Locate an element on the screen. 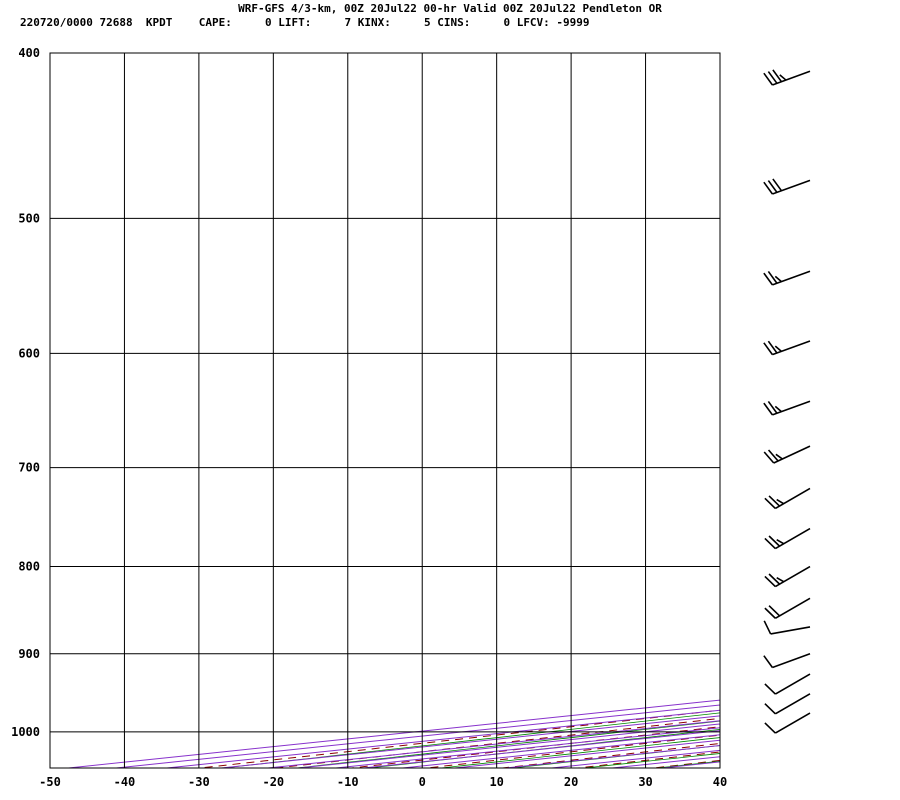 Image resolution: width=900 pixels, height=800 pixels. y-tick-label: 1000 is located at coordinates (25, 732).